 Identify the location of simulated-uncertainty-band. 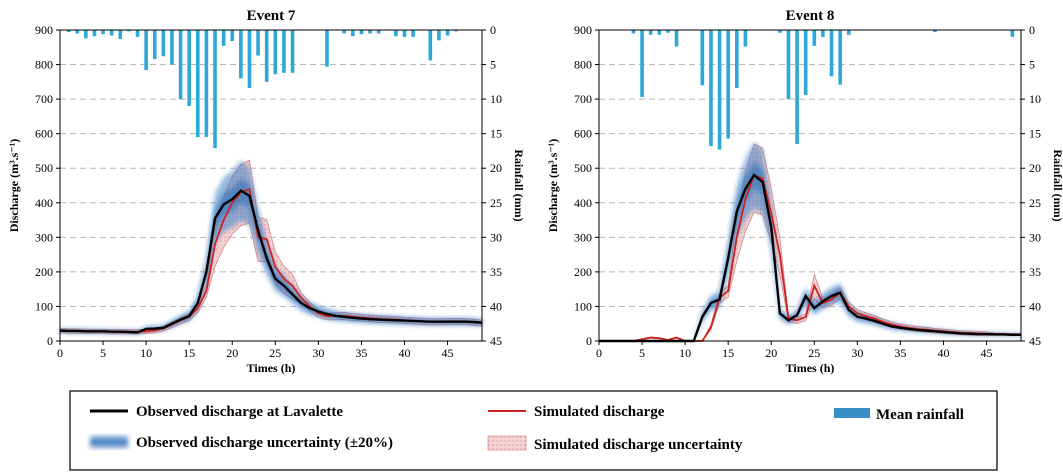
(271, 247).